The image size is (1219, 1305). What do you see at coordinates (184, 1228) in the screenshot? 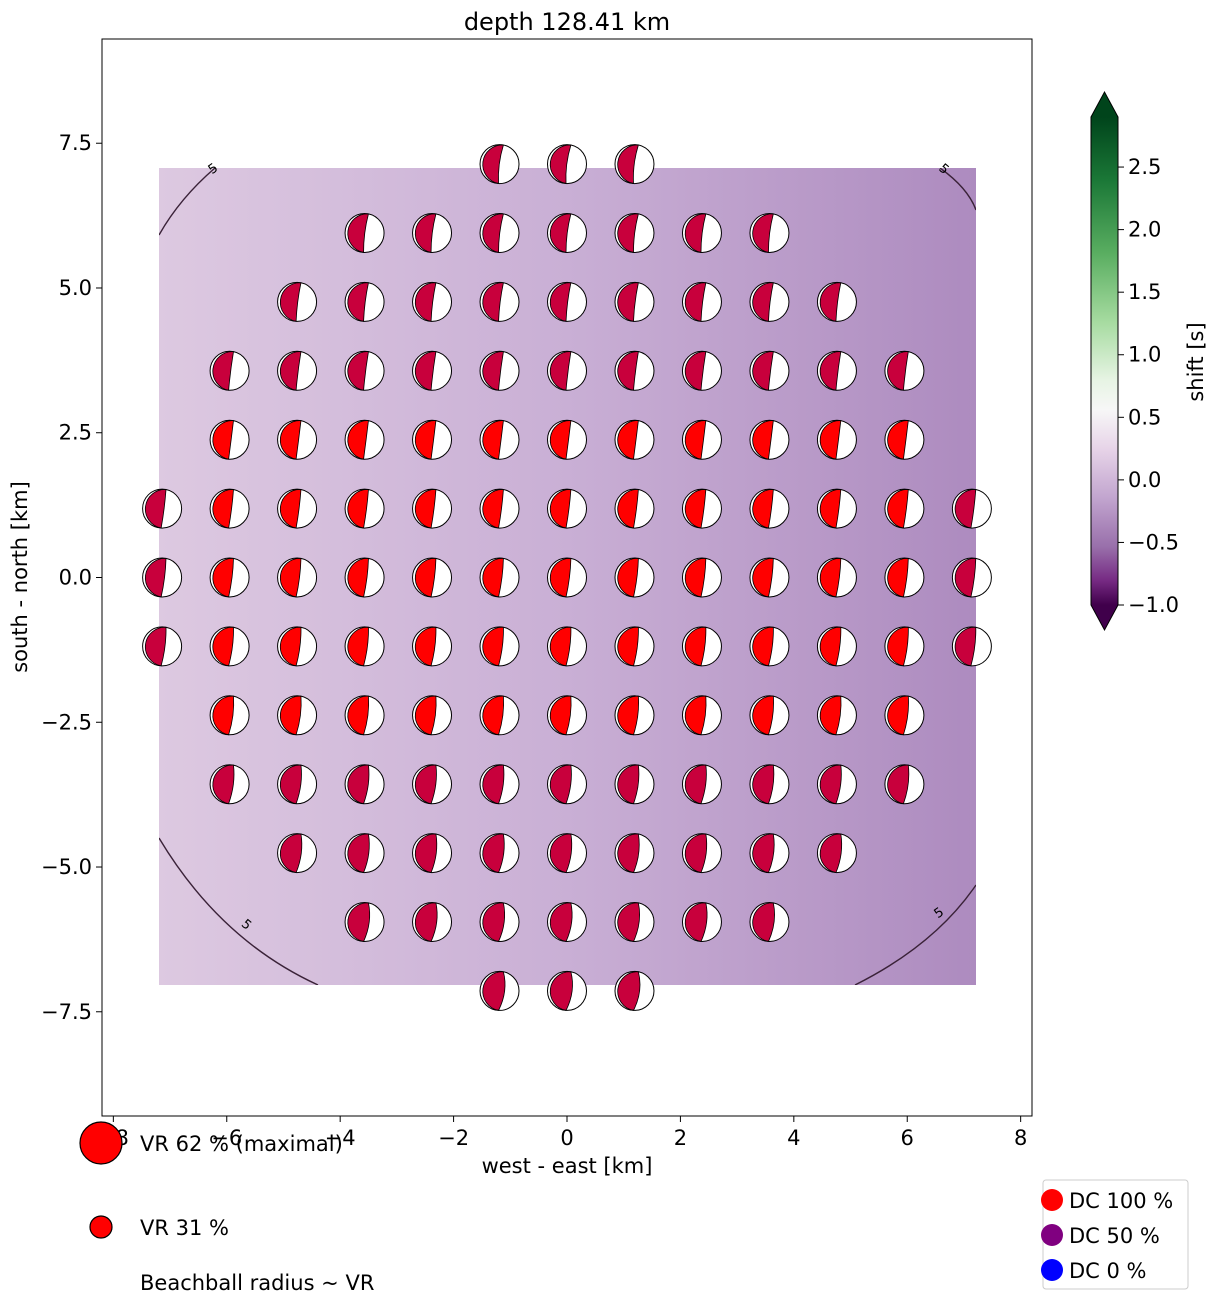
I see `legend-label-vr-half: VR 31 %` at bounding box center [184, 1228].